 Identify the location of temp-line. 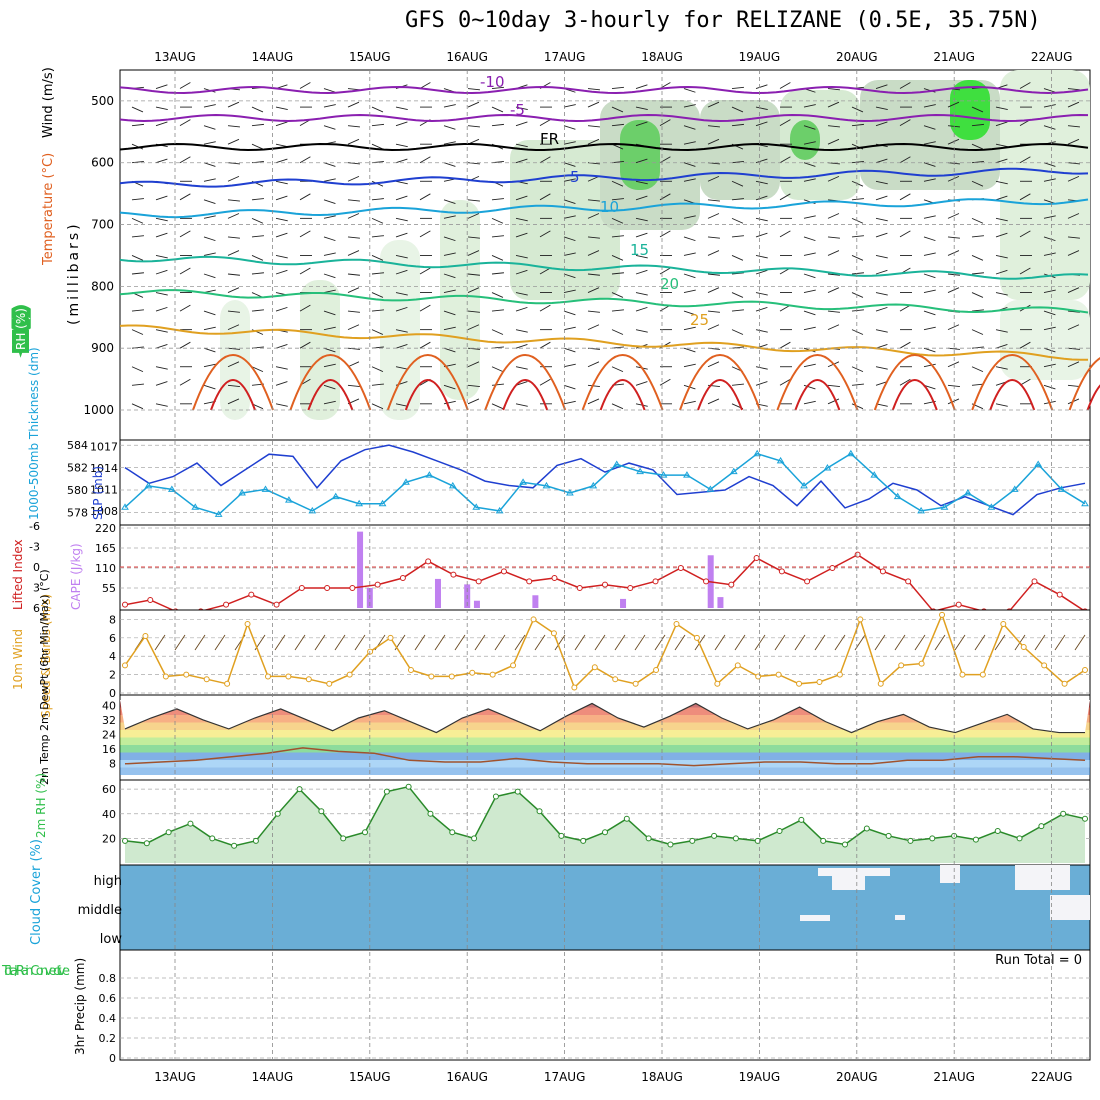
(604, 718).